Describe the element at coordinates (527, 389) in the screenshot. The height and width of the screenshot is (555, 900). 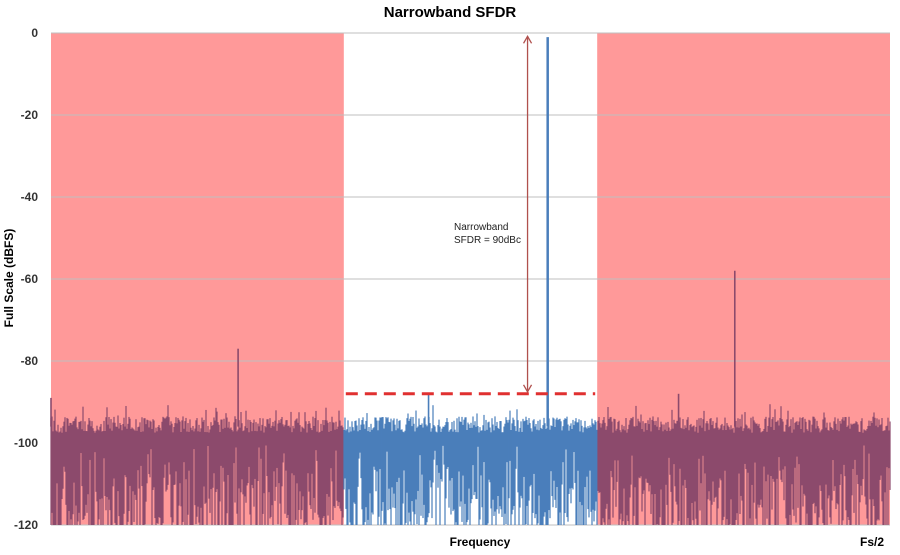
I see `arrow-head-bottom` at that location.